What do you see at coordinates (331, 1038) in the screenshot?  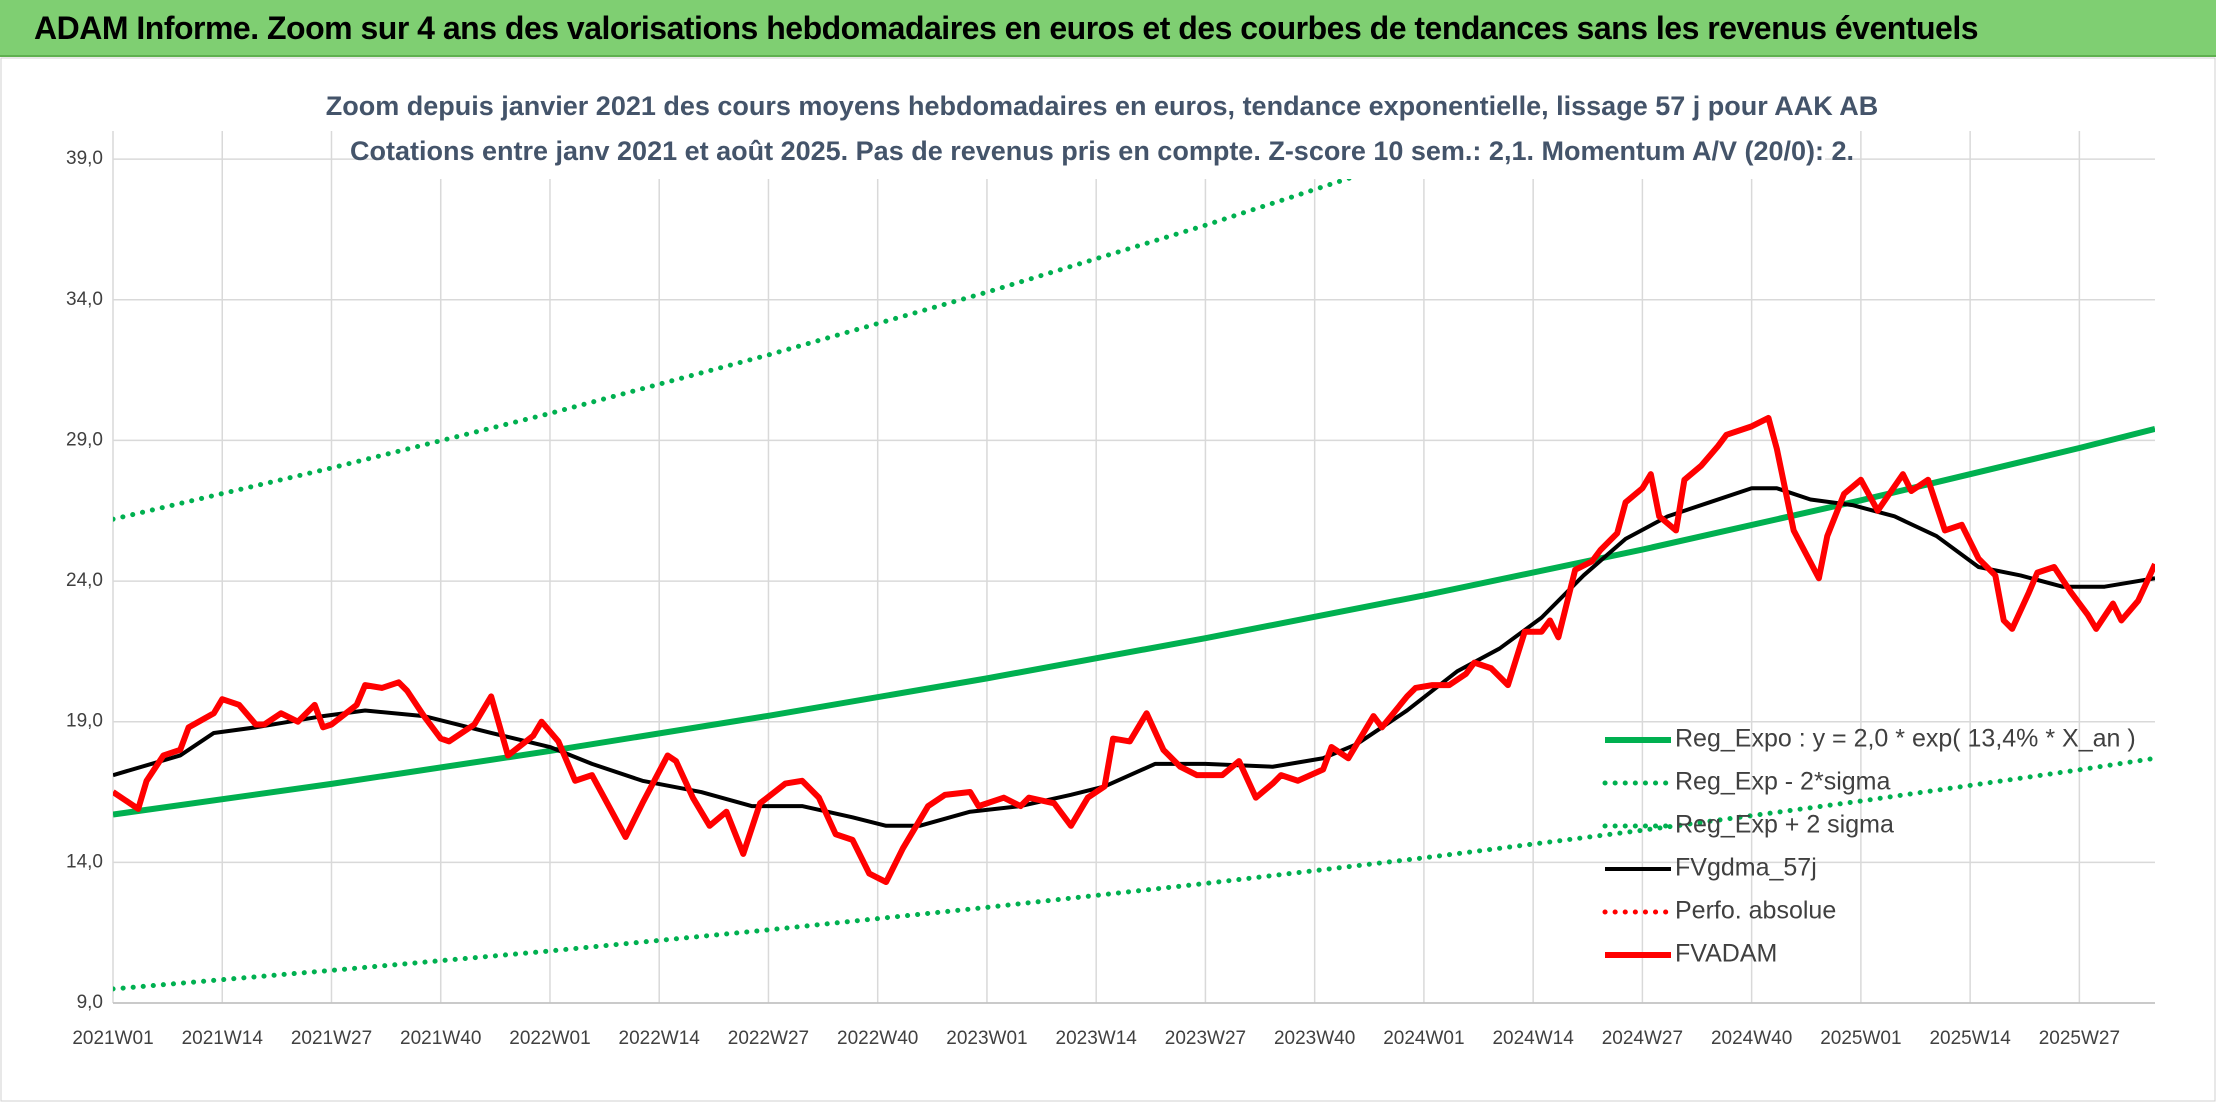 I see `x-tick-label: 2021W27` at bounding box center [331, 1038].